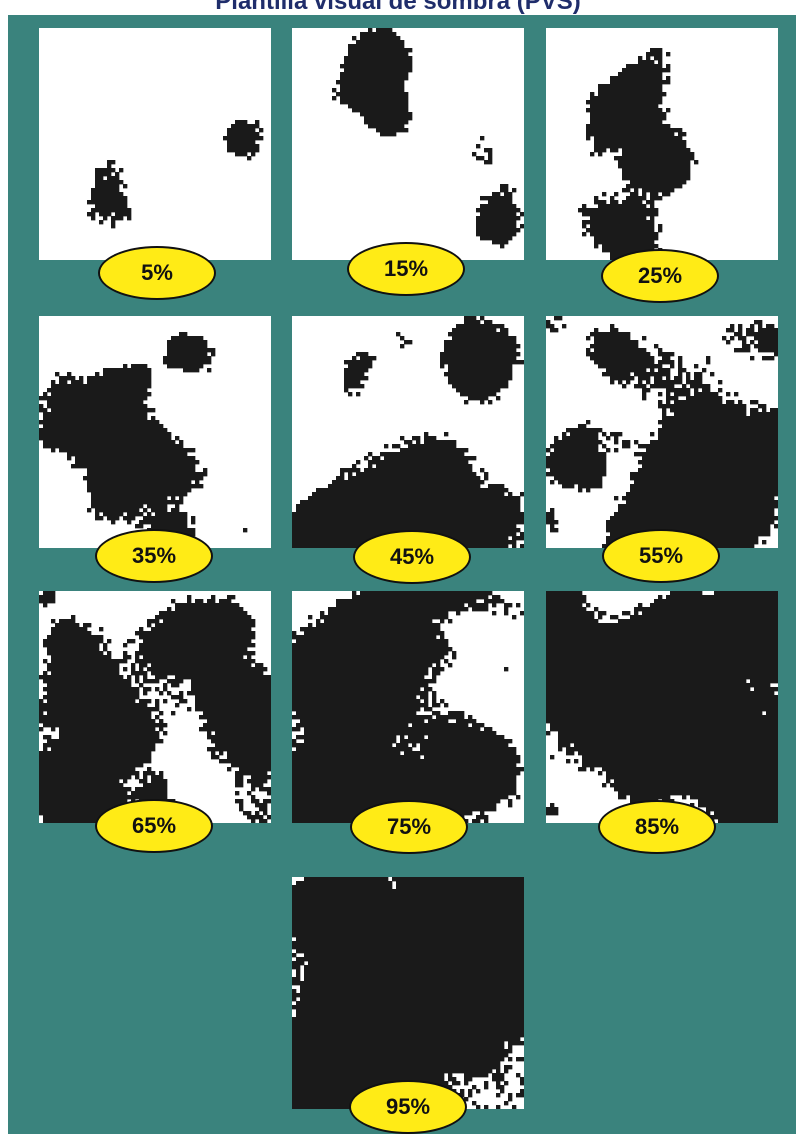 Image resolution: width=796 pixels, height=1134 pixels. What do you see at coordinates (409, 827) in the screenshot?
I see `shade-percent-badge: 75%` at bounding box center [409, 827].